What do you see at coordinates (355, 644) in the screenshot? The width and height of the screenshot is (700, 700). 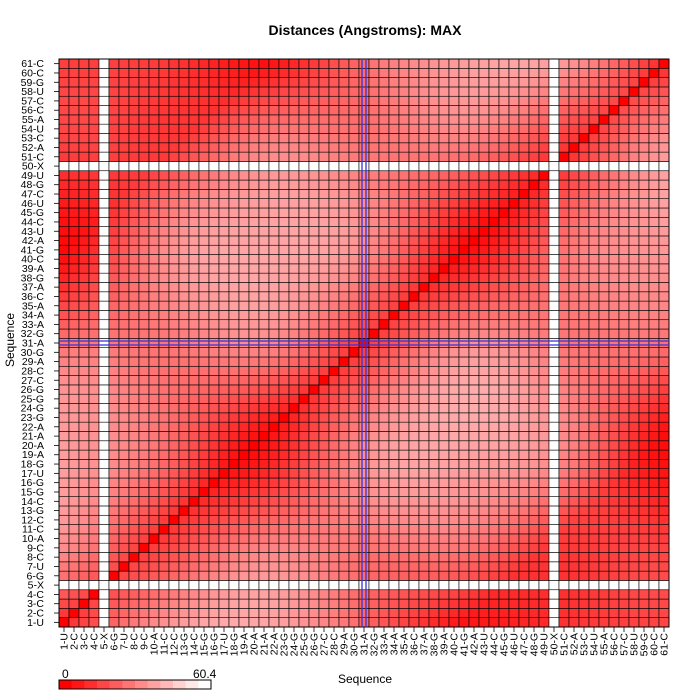 I see `x-tick-label: 30-G` at bounding box center [355, 644].